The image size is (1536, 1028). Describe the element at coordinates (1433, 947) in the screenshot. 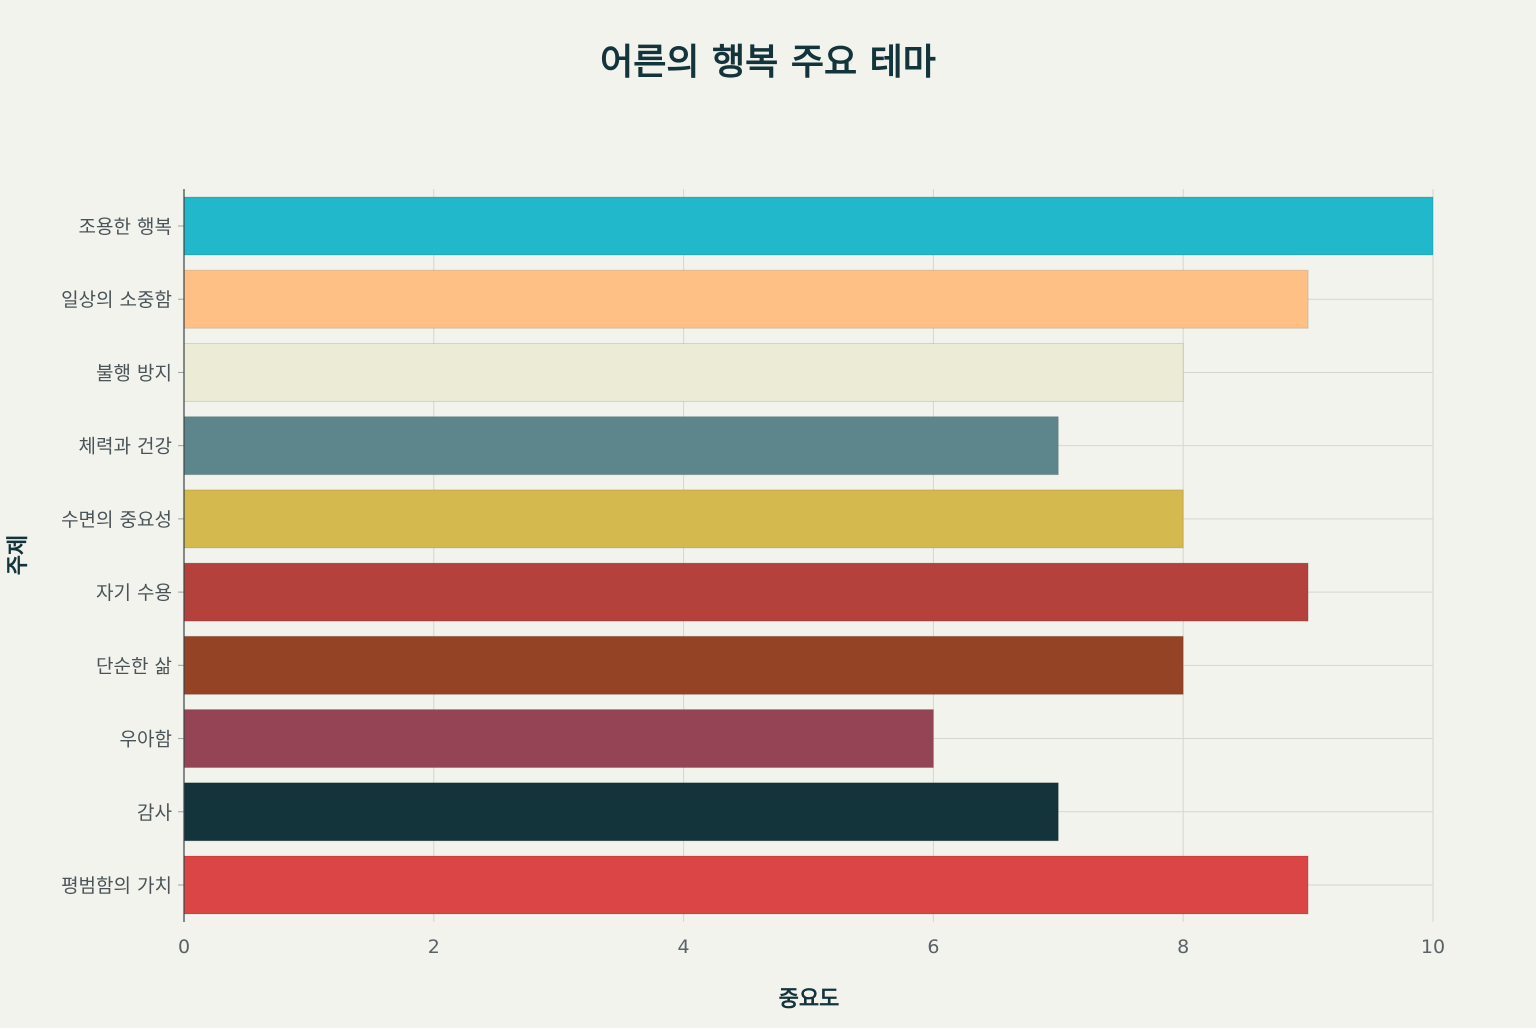

I see `x-tick-label: 10` at that location.